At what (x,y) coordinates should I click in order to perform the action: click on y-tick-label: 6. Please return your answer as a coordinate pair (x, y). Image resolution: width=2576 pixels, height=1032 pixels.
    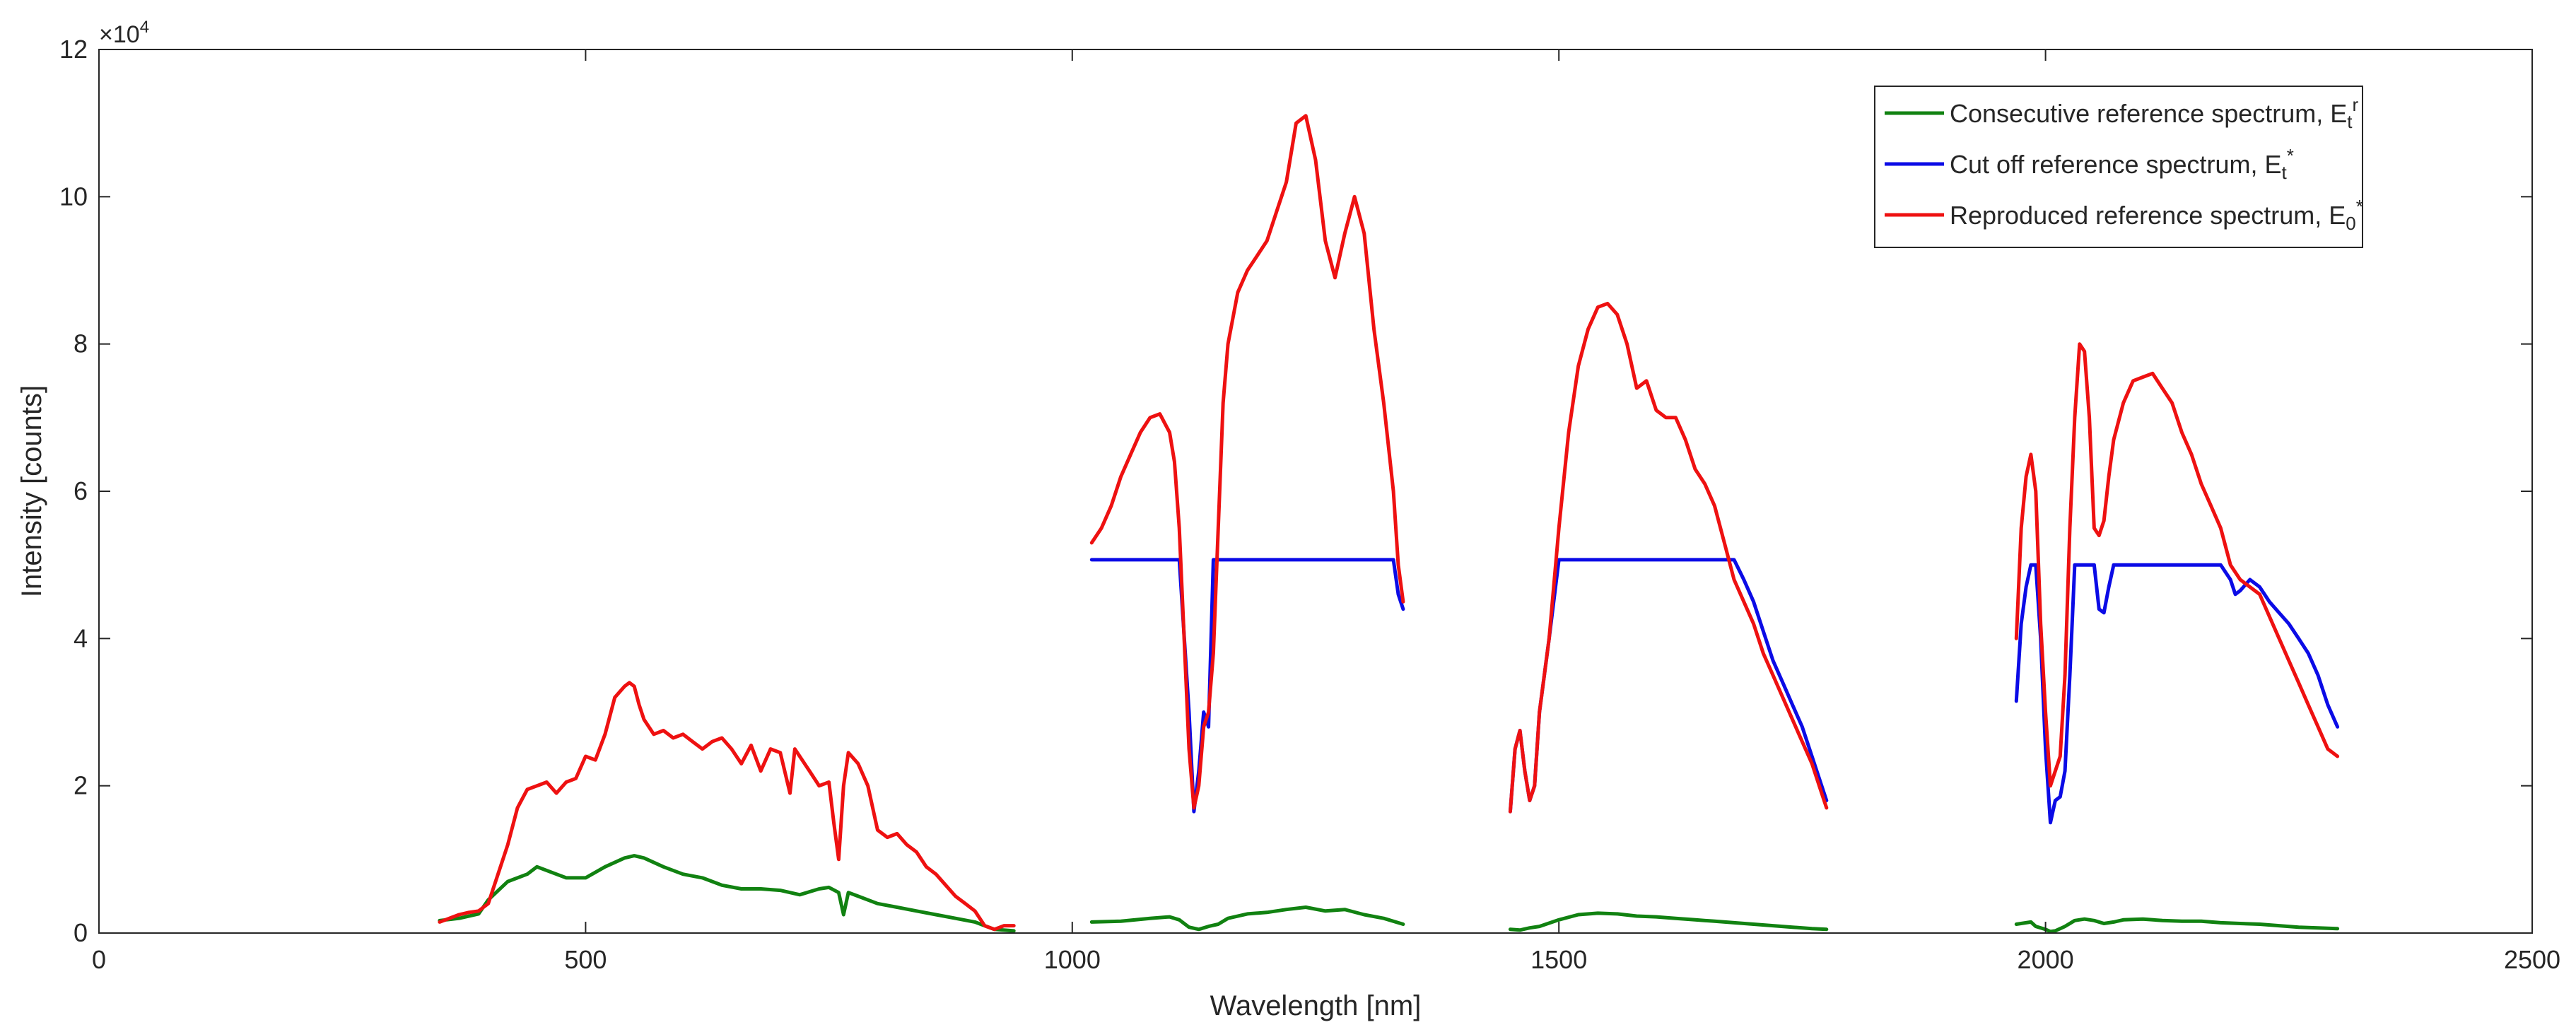
    Looking at the image, I should click on (81, 491).